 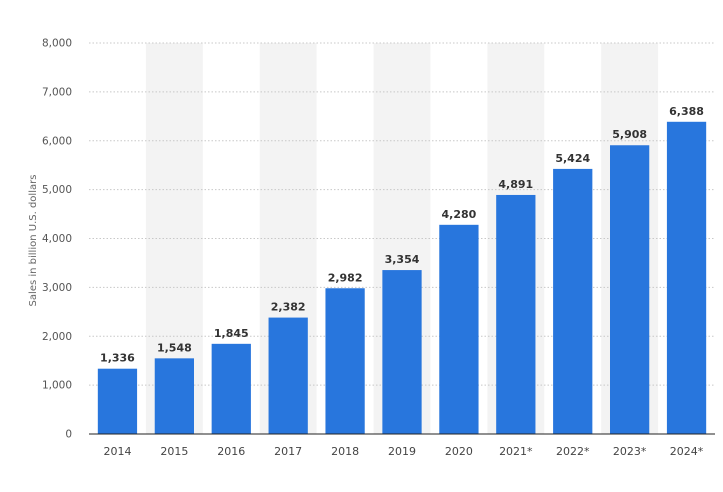 I want to click on bar-2021*, so click(x=516, y=314).